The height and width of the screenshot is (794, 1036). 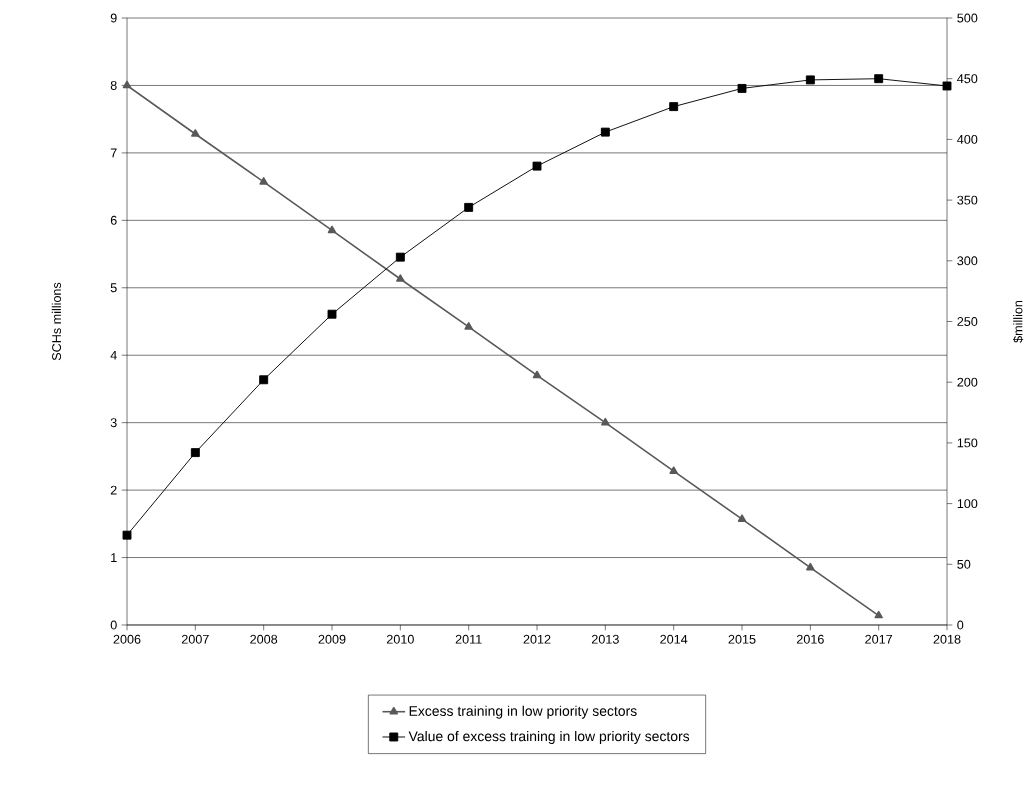 I want to click on x-tick-label: 2006, so click(x=127, y=639).